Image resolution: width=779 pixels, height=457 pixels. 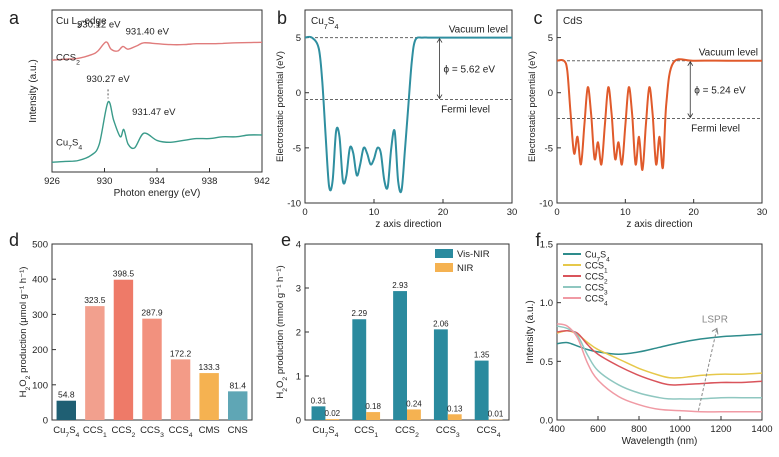 What do you see at coordinates (124, 274) in the screenshot?
I see `panel-d-bar-value-2: 398.5` at bounding box center [124, 274].